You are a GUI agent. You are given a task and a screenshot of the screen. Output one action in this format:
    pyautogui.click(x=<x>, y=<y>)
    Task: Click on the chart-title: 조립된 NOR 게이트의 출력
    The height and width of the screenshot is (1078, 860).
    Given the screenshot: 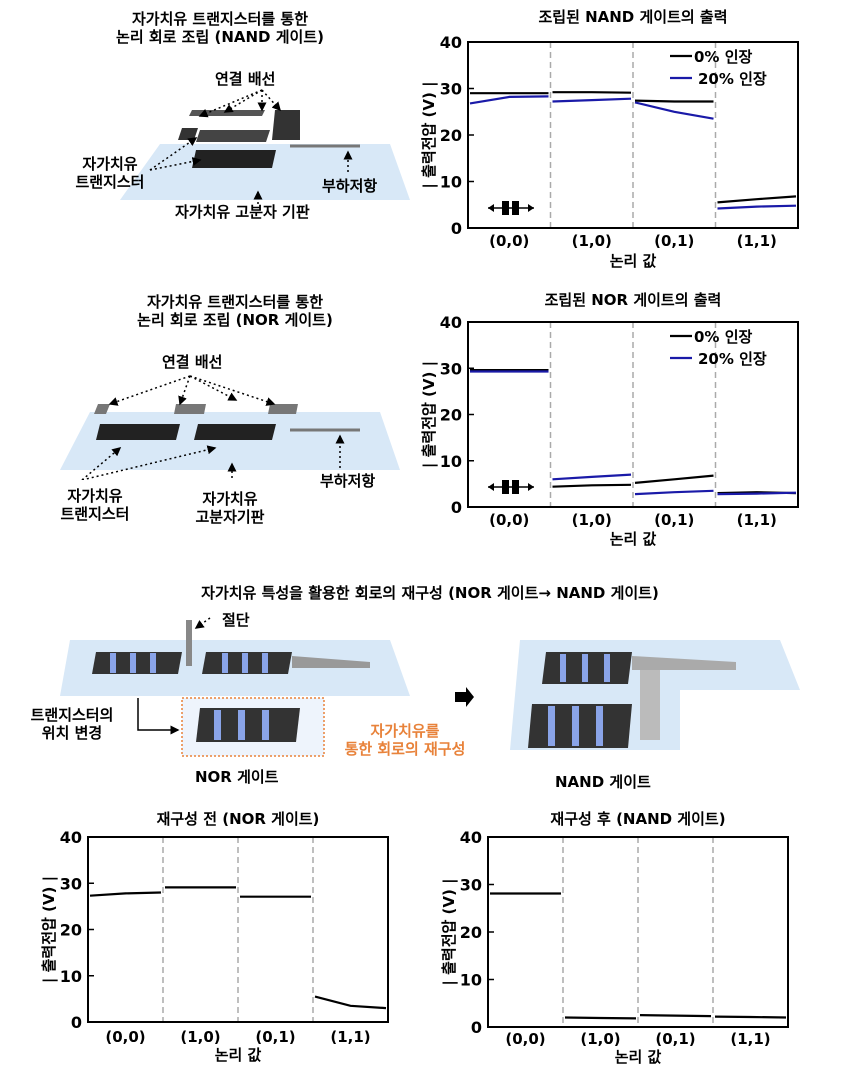 What is the action you would take?
    pyautogui.click(x=633, y=300)
    